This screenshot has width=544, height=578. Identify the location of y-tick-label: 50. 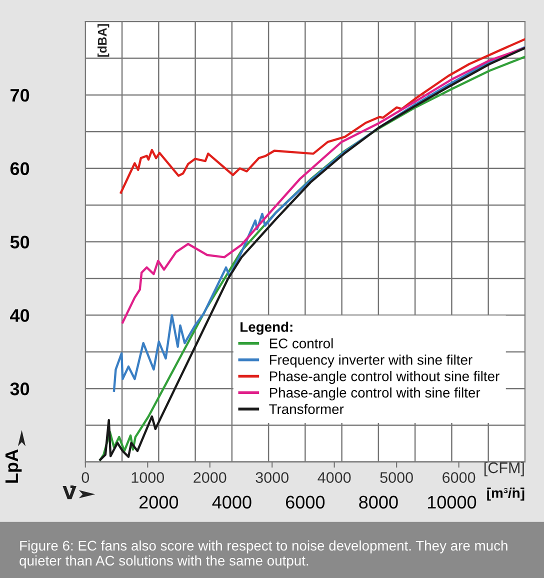
(20, 242).